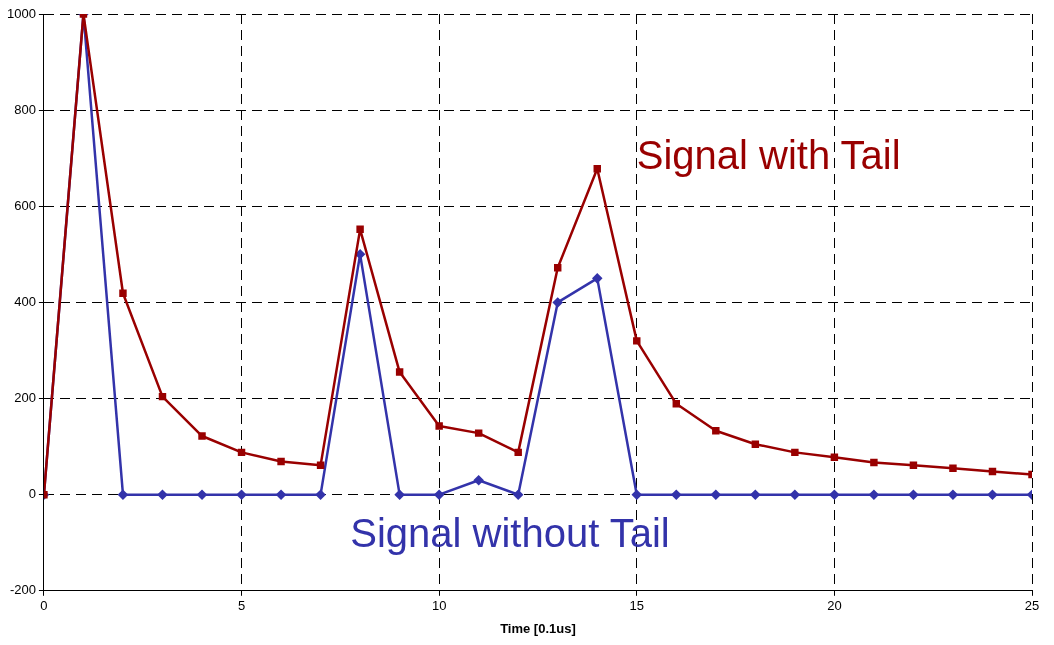 The image size is (1054, 645). Describe the element at coordinates (32, 494) in the screenshot. I see `y-tick-label: 0` at that location.